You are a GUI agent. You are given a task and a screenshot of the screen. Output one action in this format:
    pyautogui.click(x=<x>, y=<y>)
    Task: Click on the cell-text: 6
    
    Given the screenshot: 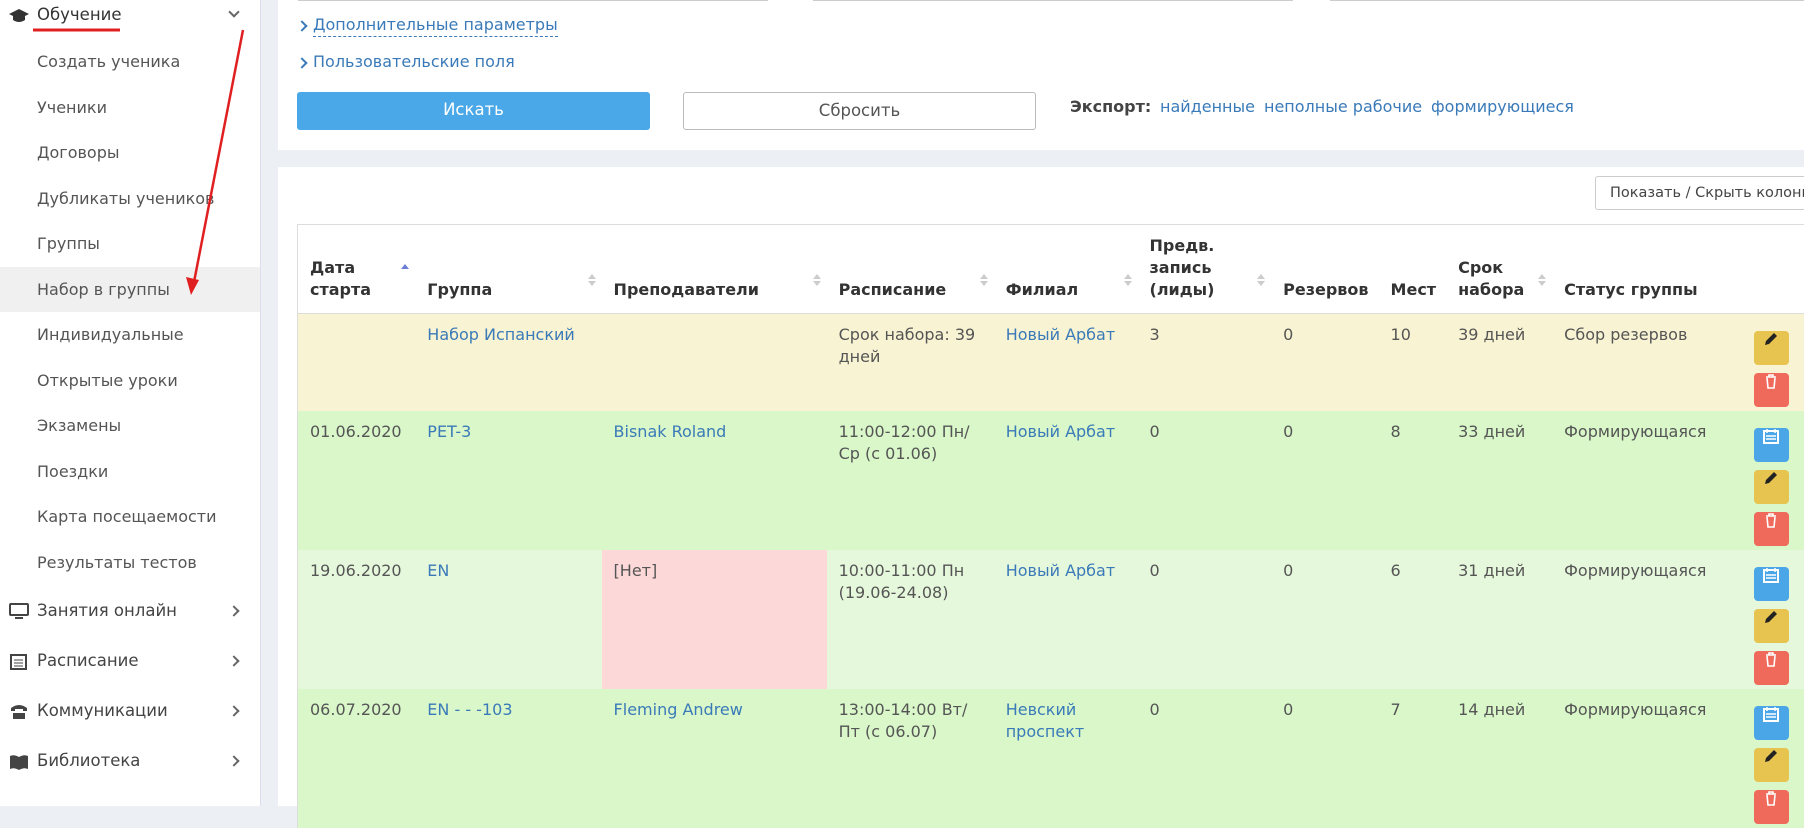 What is the action you would take?
    pyautogui.click(x=1396, y=570)
    